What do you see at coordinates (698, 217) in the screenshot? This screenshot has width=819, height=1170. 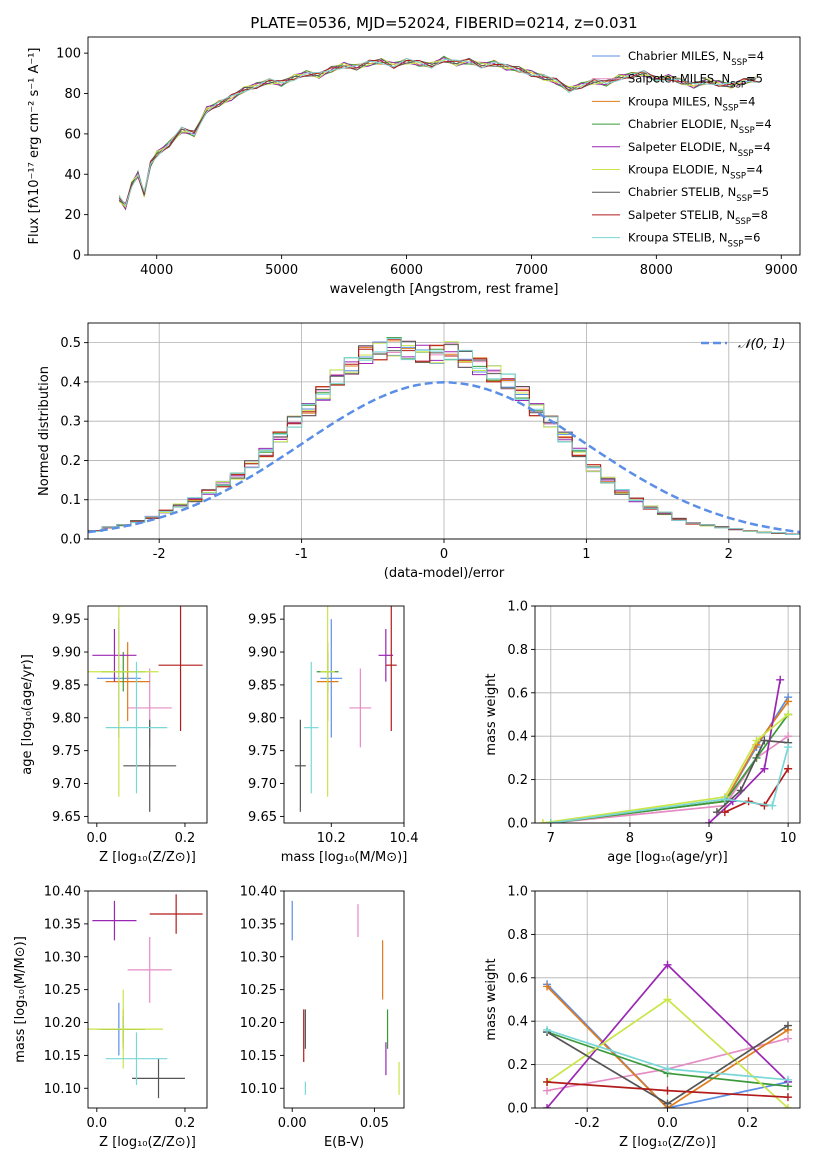 I see `legend-label: Salpeter STELIB, NSSP=8` at bounding box center [698, 217].